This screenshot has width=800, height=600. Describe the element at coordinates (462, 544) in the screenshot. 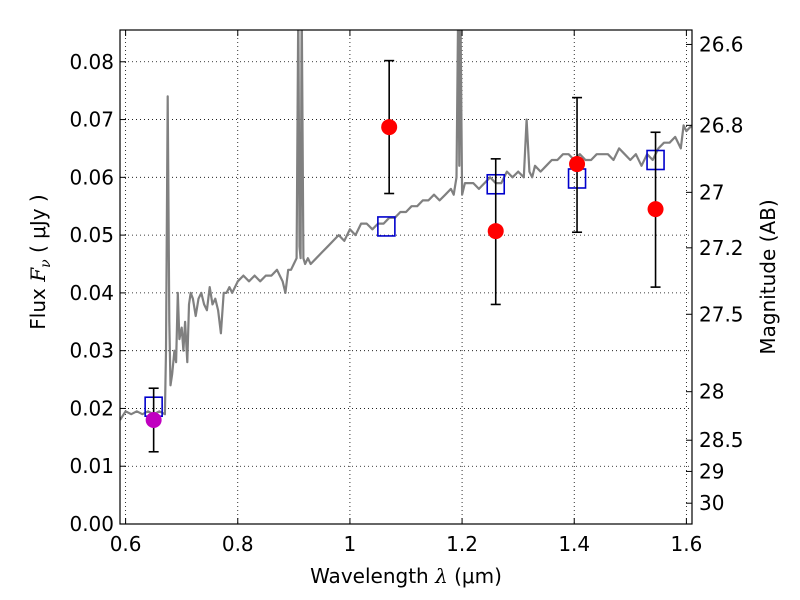

I see `x-tick-label: 1.2` at that location.